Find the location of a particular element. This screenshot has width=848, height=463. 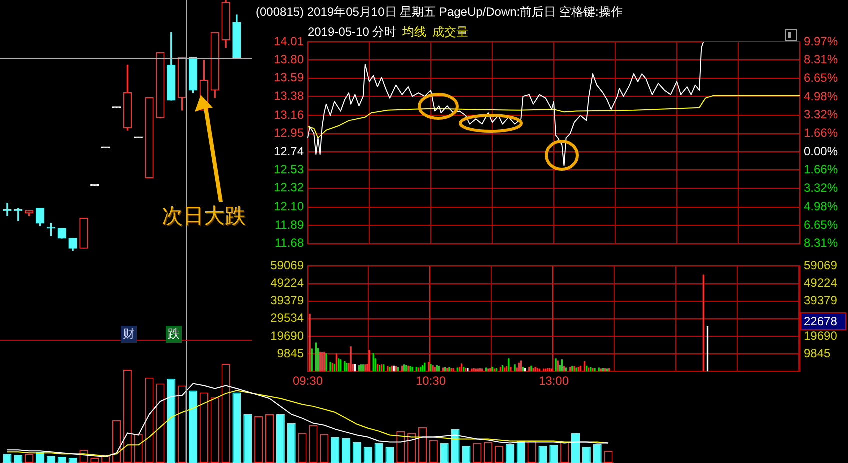

x-tick-label: 13:00 is located at coordinates (554, 381).